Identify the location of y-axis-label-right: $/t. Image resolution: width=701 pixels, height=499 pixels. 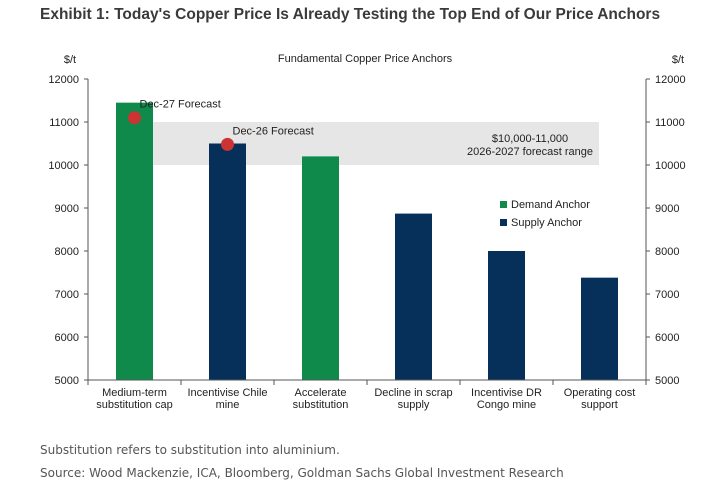
(678, 60).